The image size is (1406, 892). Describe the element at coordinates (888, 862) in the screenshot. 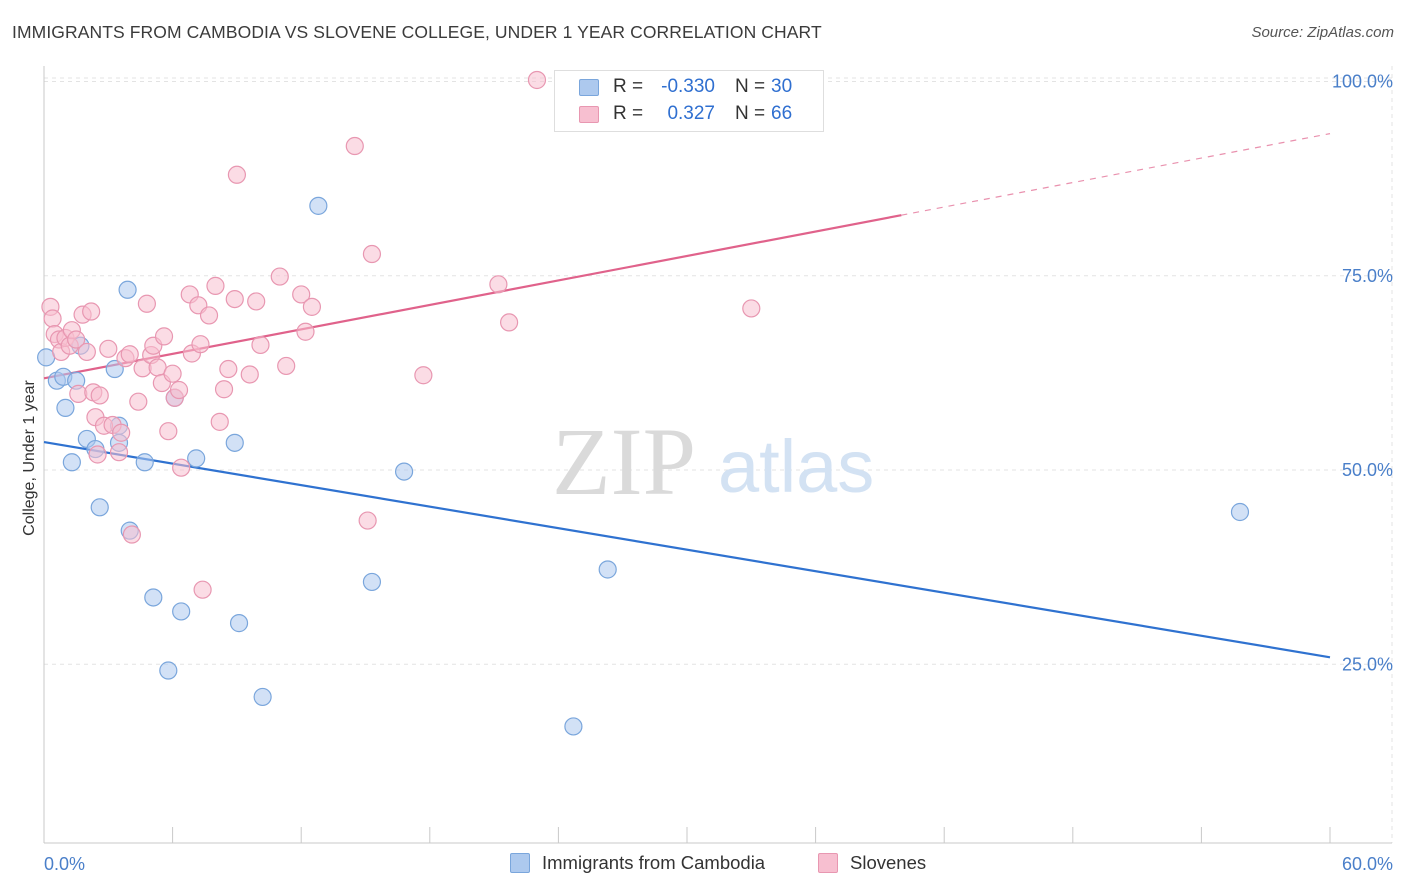

I see `legend-label-slovenes: Slovenes` at that location.